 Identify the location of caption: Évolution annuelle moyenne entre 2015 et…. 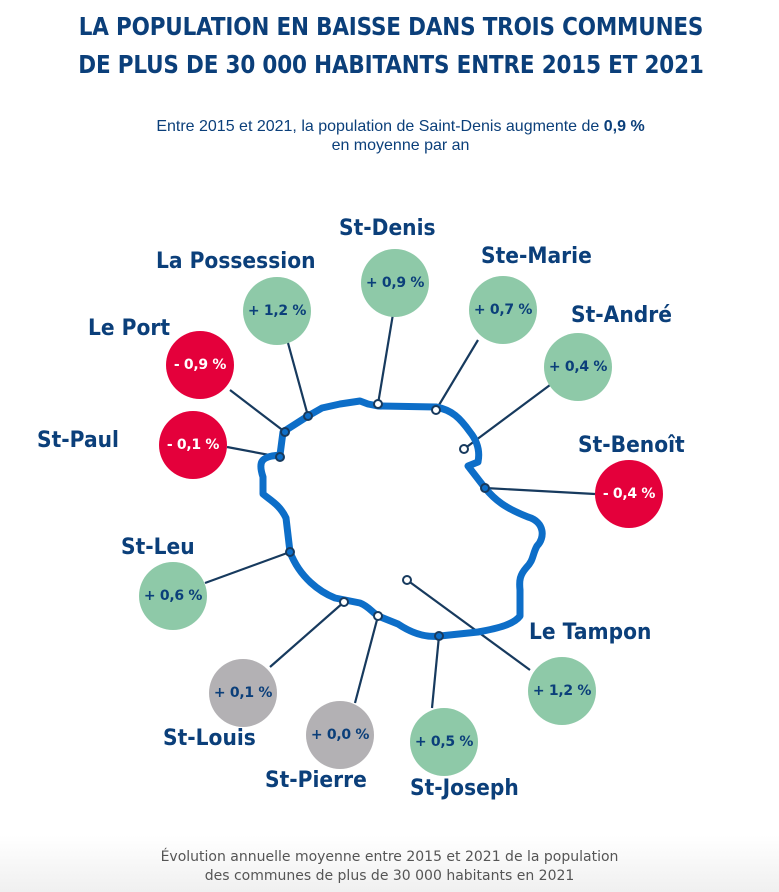
(389, 867).